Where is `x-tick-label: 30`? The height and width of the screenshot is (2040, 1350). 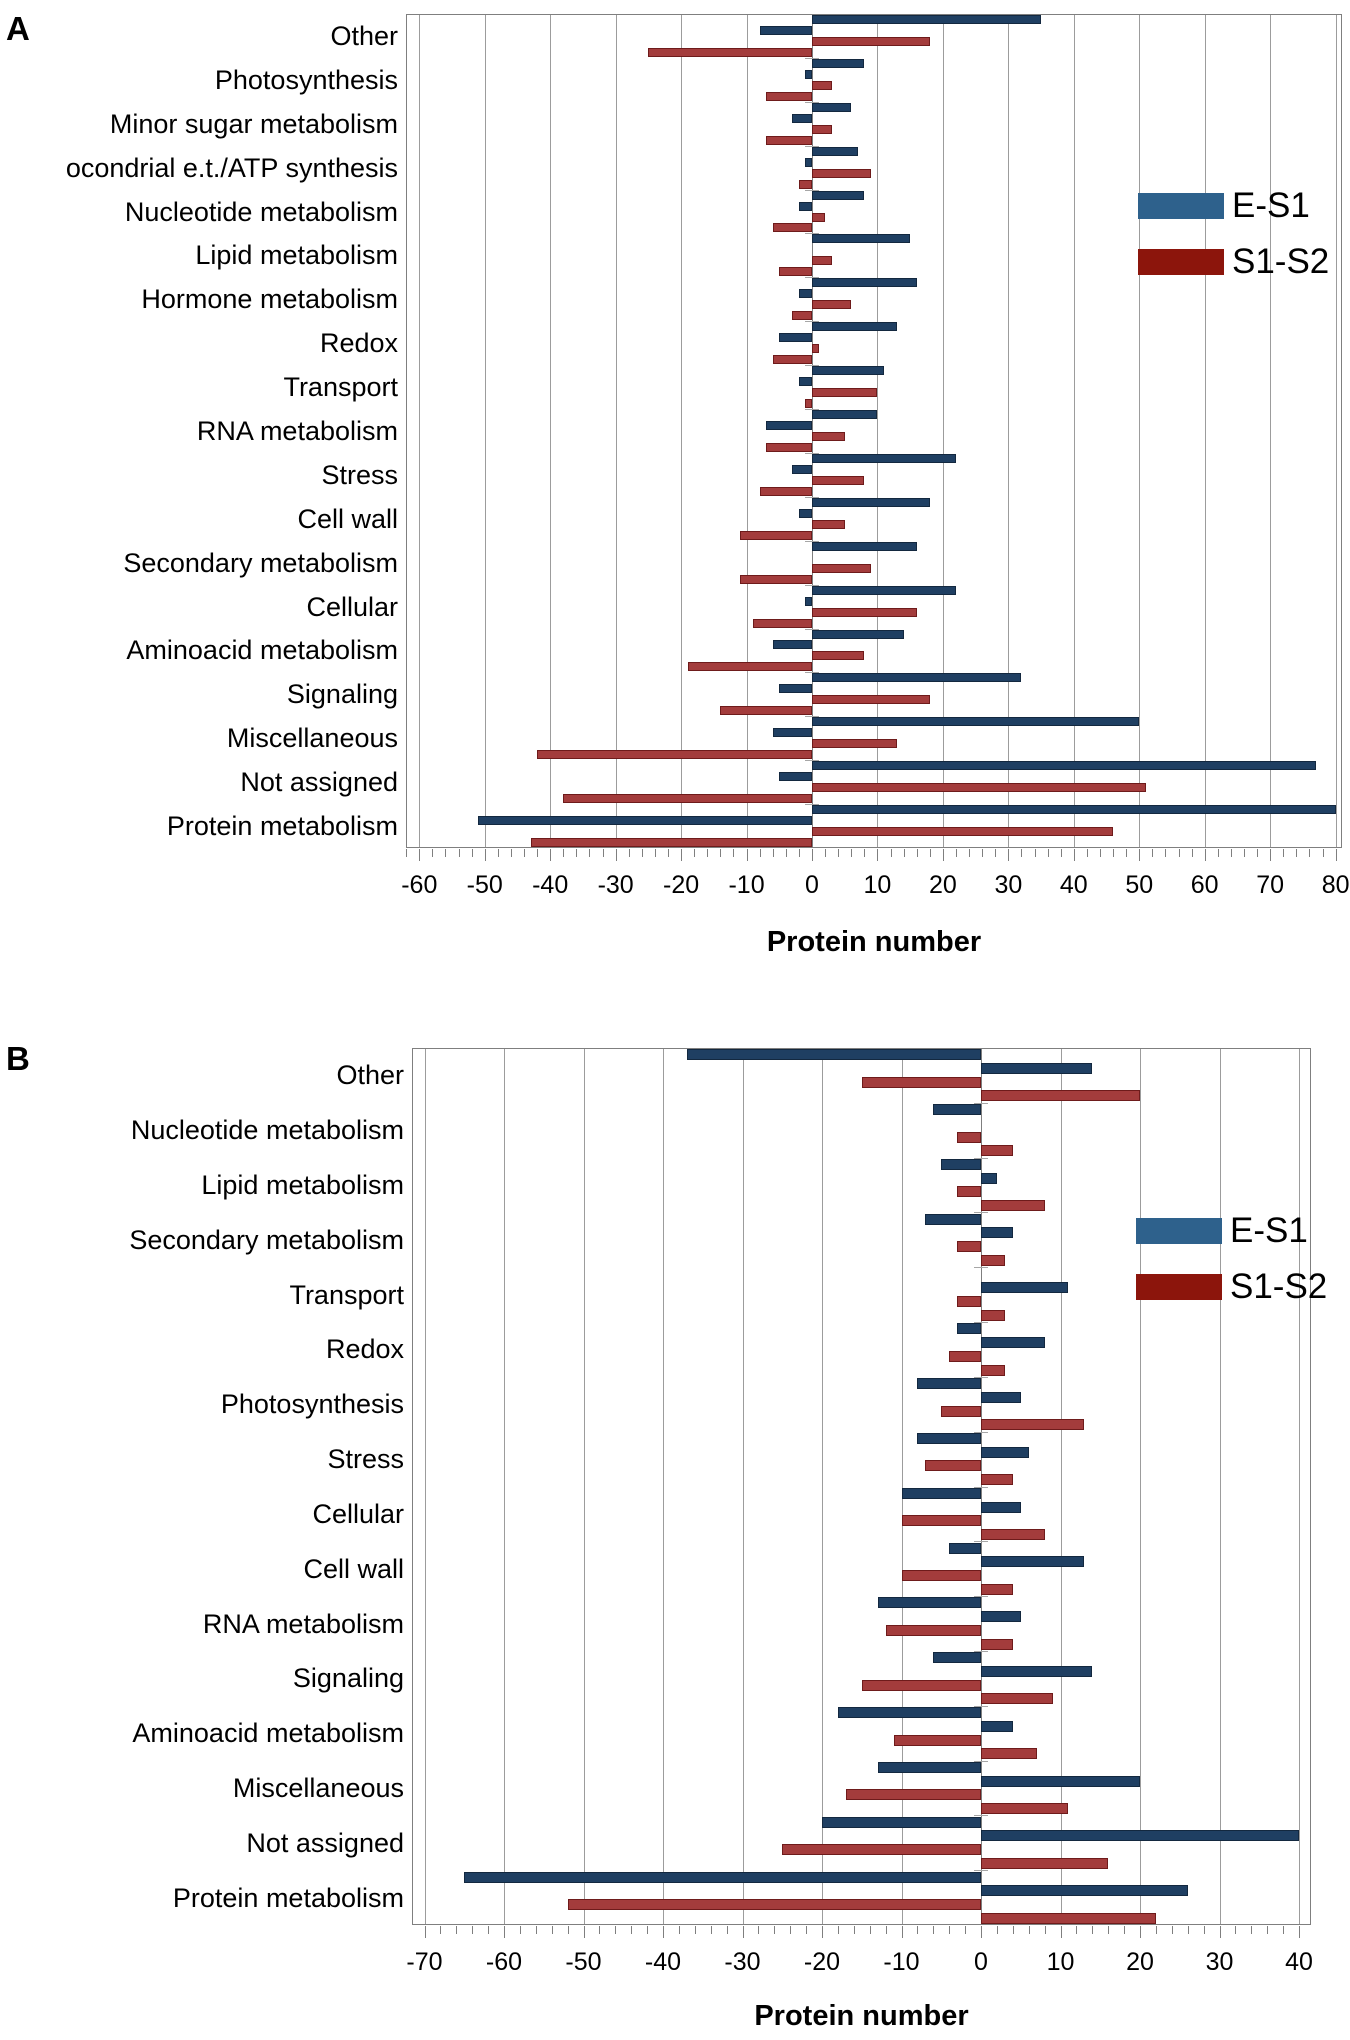
x-tick-label: 30 is located at coordinates (1219, 1962).